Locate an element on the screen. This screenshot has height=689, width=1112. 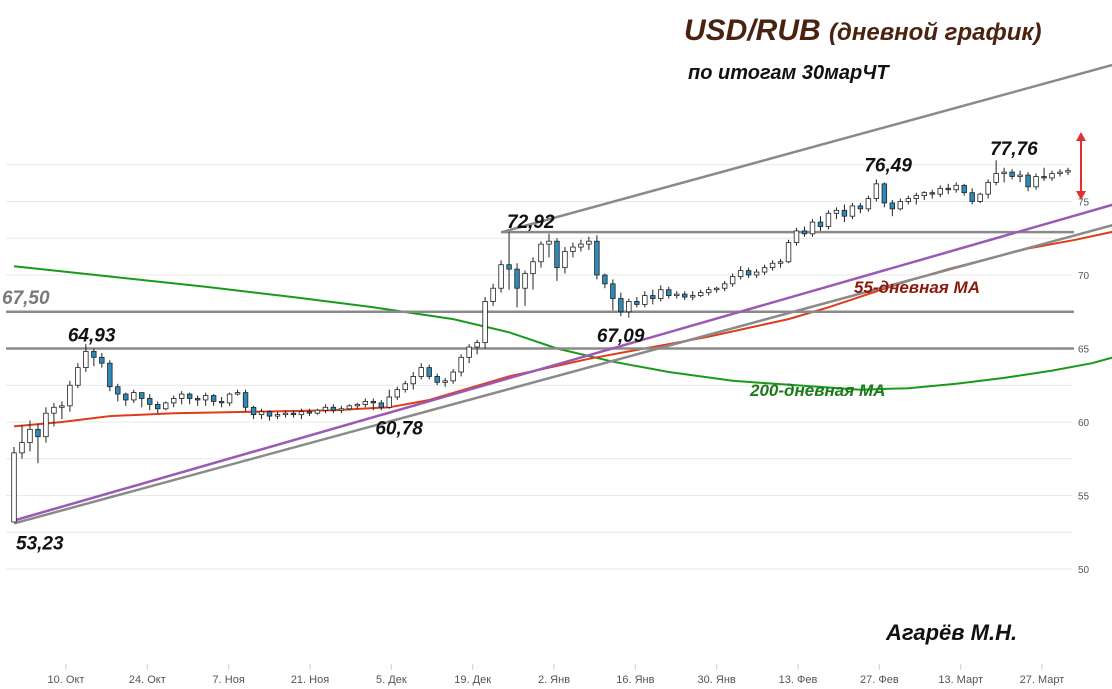
channel-line is located at coordinates (806, 148).